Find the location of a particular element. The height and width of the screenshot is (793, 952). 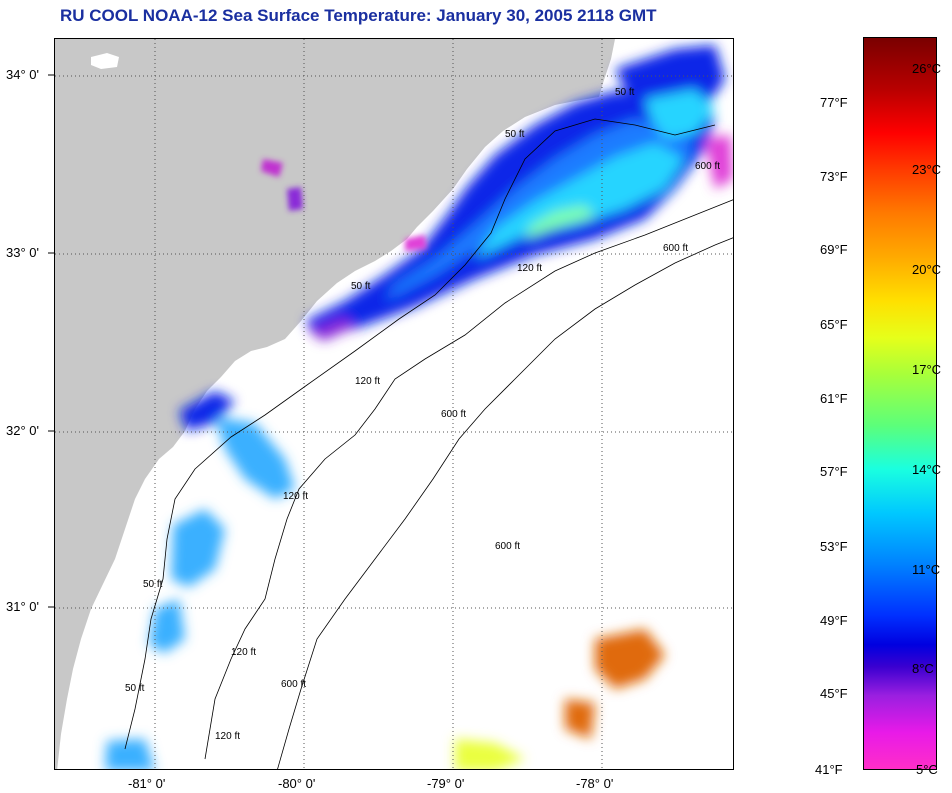

lon-label-81: -81° 0' is located at coordinates (147, 783).